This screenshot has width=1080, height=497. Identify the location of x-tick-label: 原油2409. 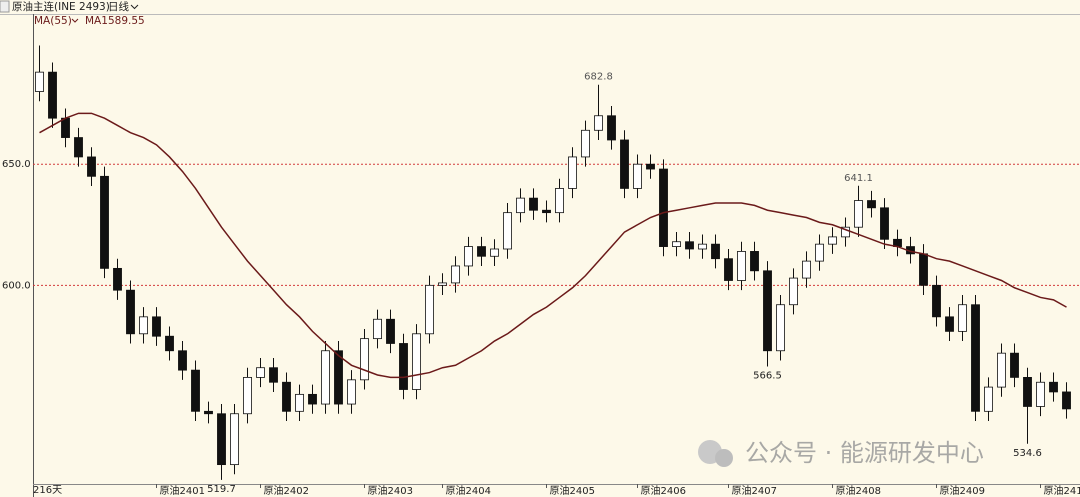
(962, 490).